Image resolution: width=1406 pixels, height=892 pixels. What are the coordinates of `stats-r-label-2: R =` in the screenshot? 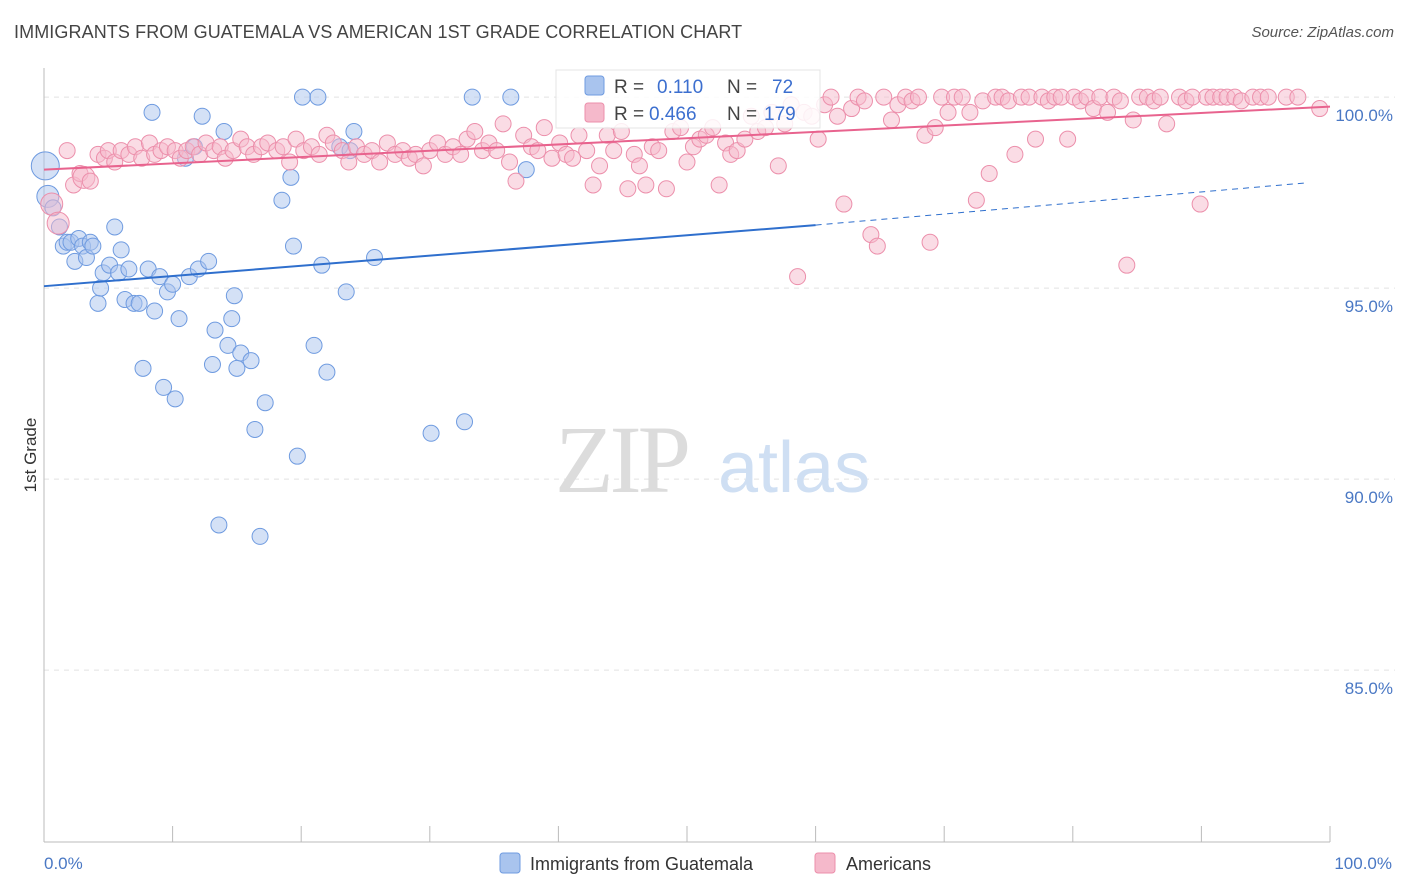 It's located at (629, 114).